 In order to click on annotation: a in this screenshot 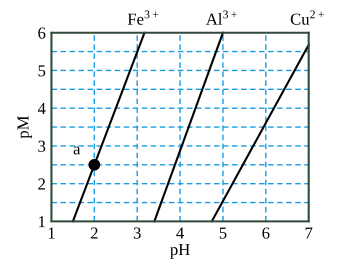, I will do `click(77, 150)`.